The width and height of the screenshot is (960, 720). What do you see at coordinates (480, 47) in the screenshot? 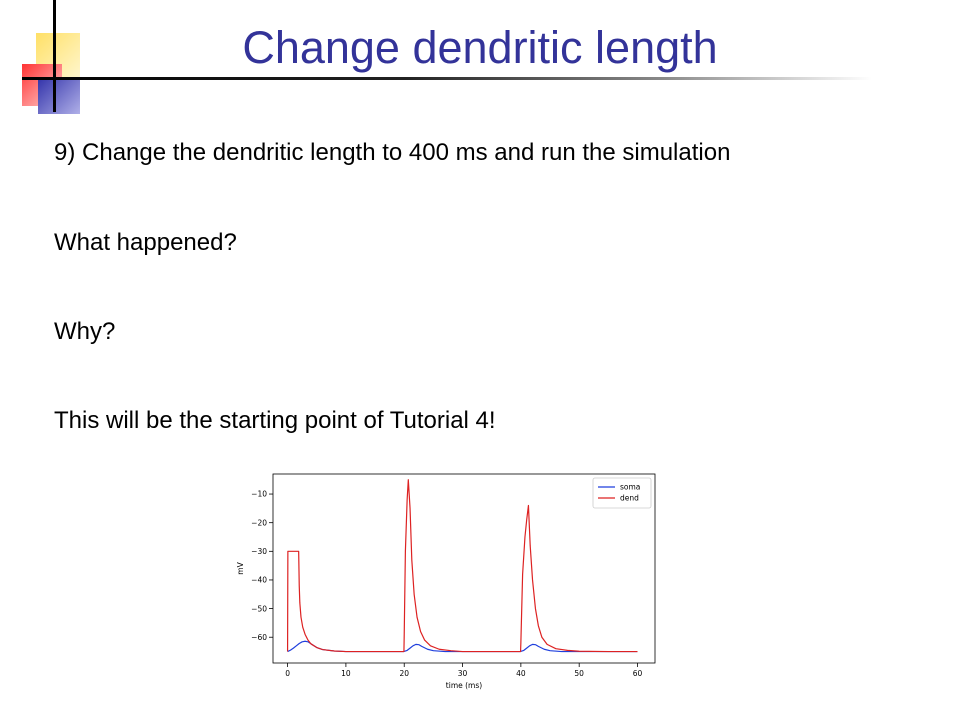
I see `slide-title: Change dendritic length` at bounding box center [480, 47].